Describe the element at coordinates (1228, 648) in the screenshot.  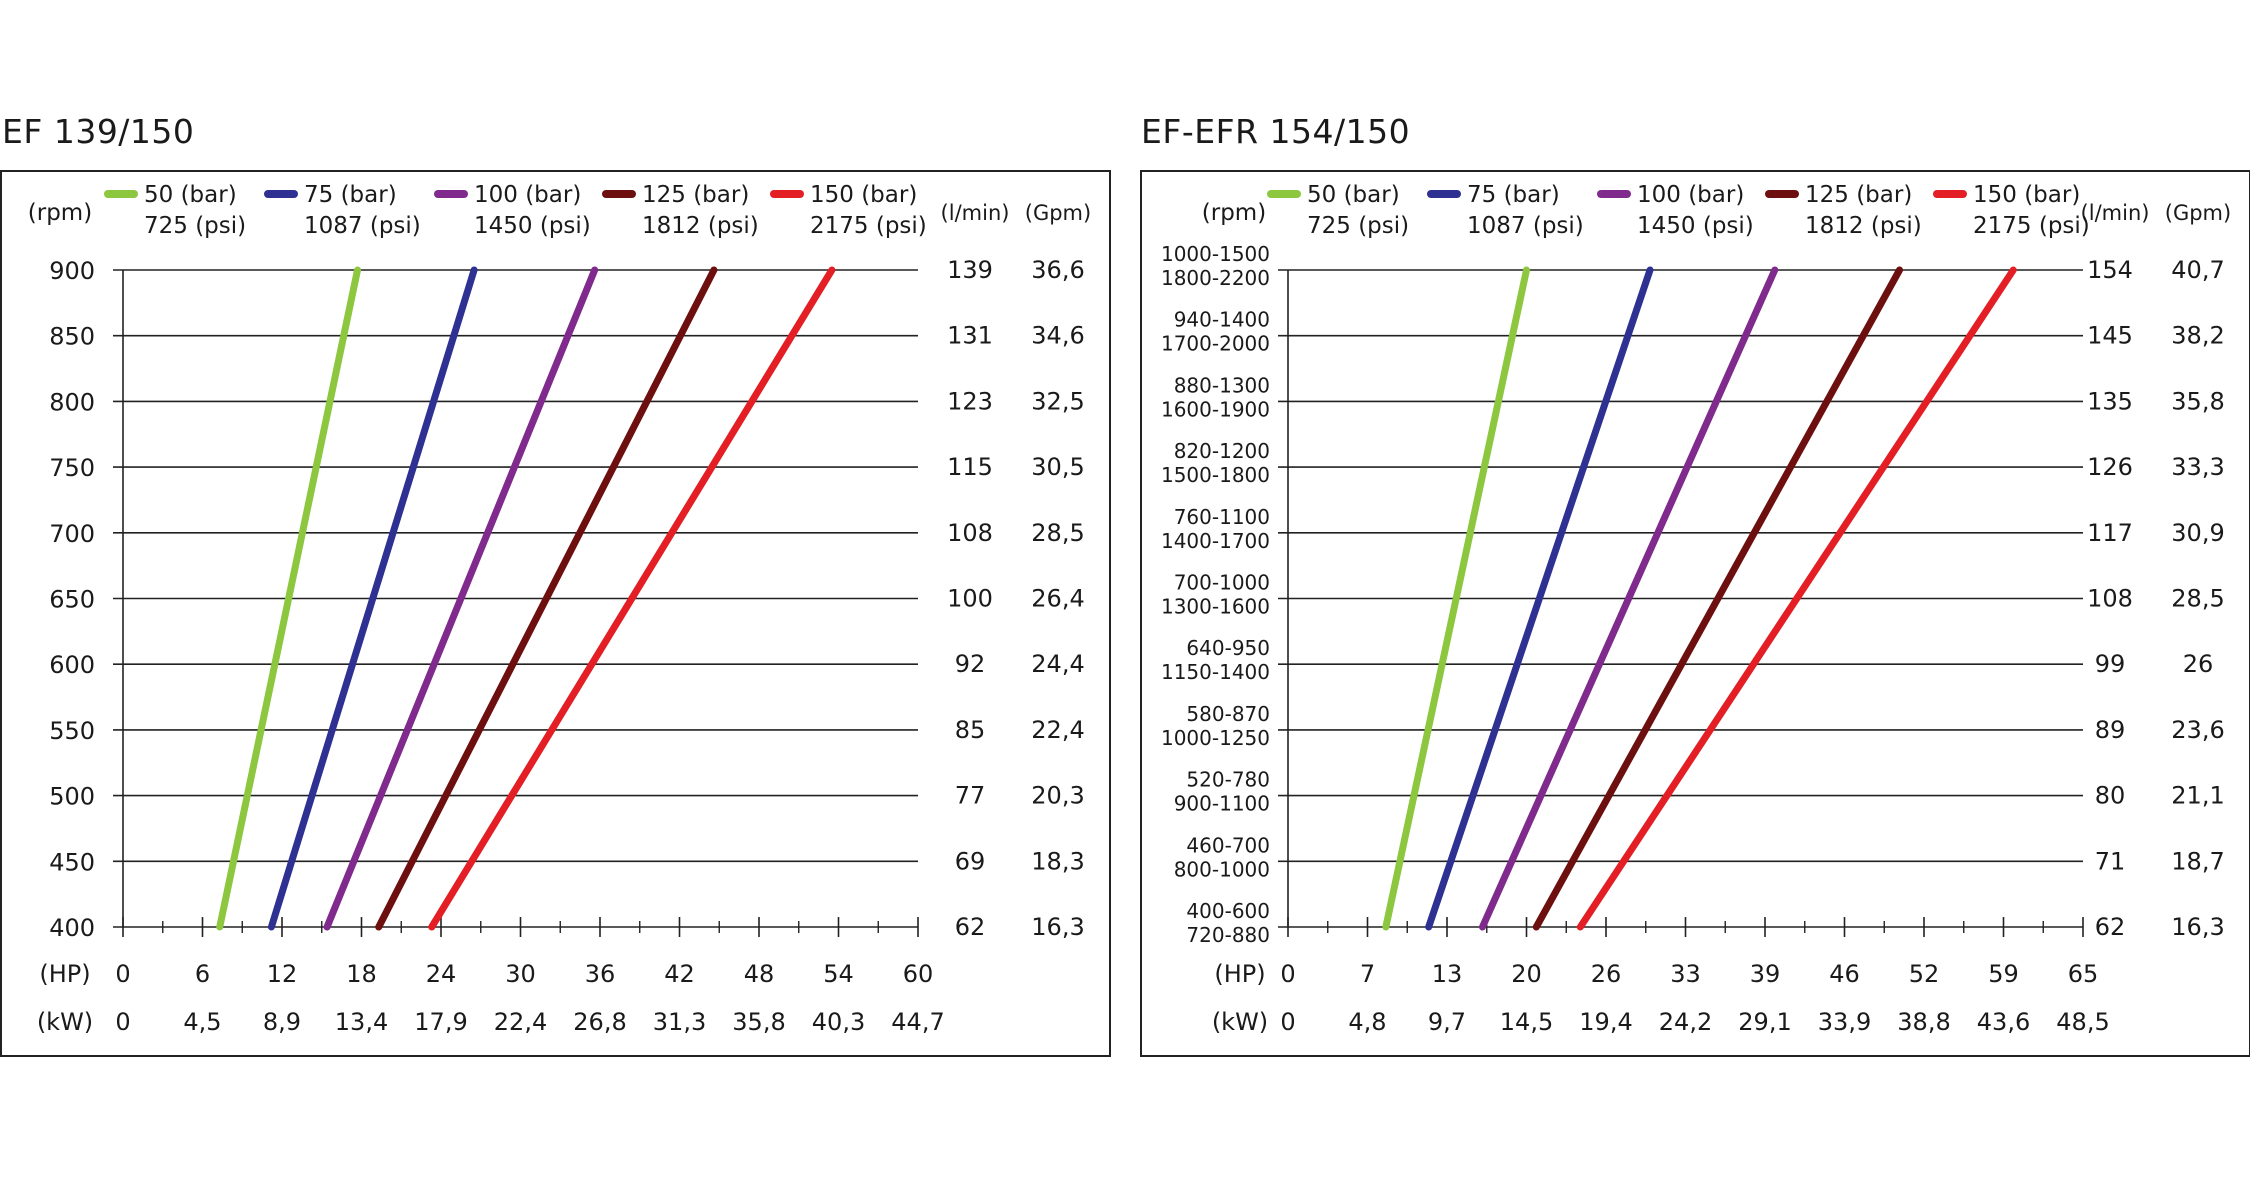
I see `y-tick-label-top: 640-950` at that location.